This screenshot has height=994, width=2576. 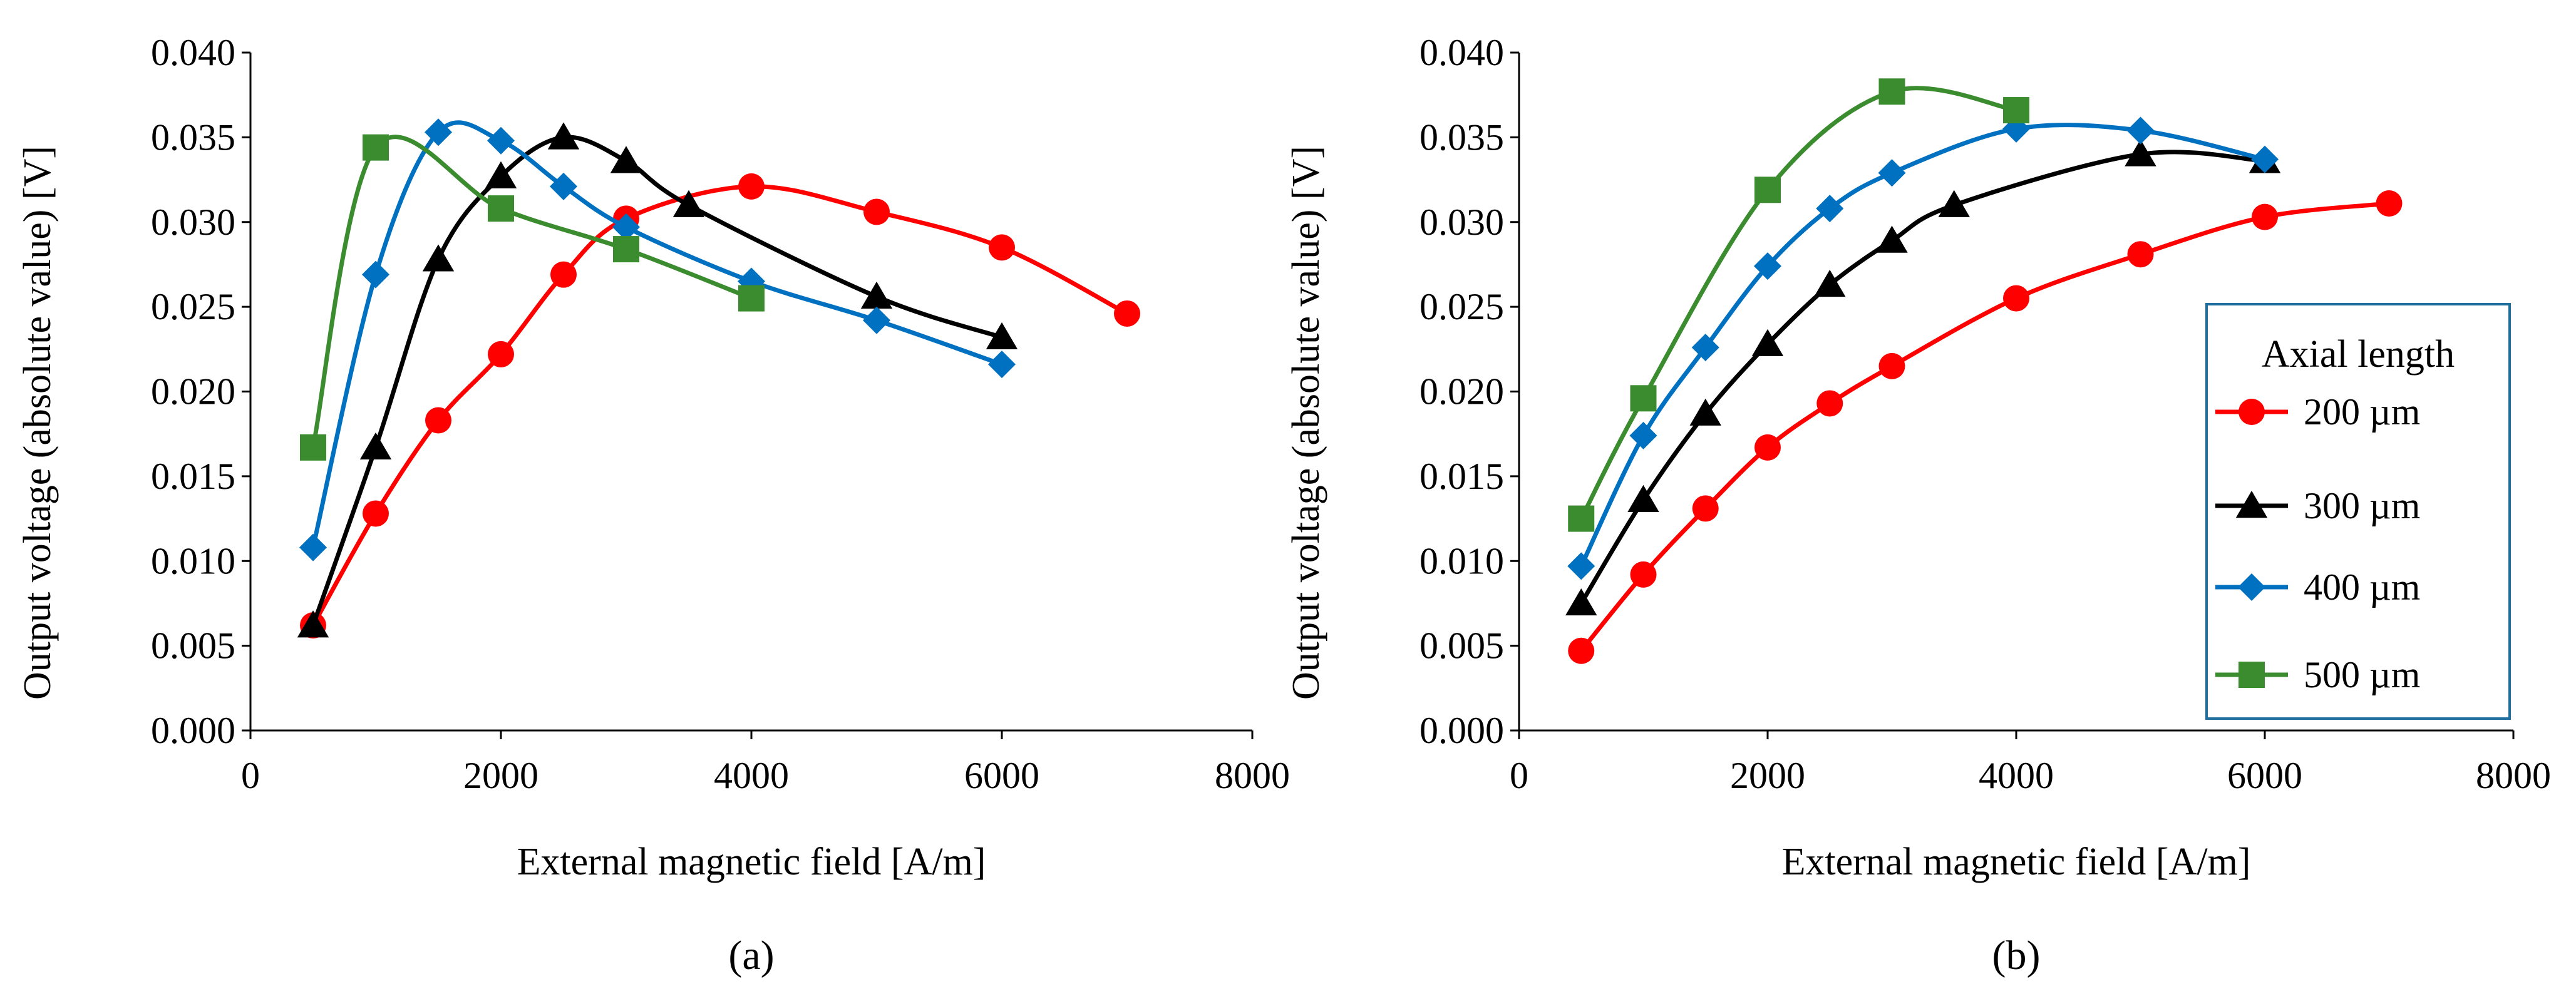 I want to click on x-tick-label: 4000, so click(x=2016, y=775).